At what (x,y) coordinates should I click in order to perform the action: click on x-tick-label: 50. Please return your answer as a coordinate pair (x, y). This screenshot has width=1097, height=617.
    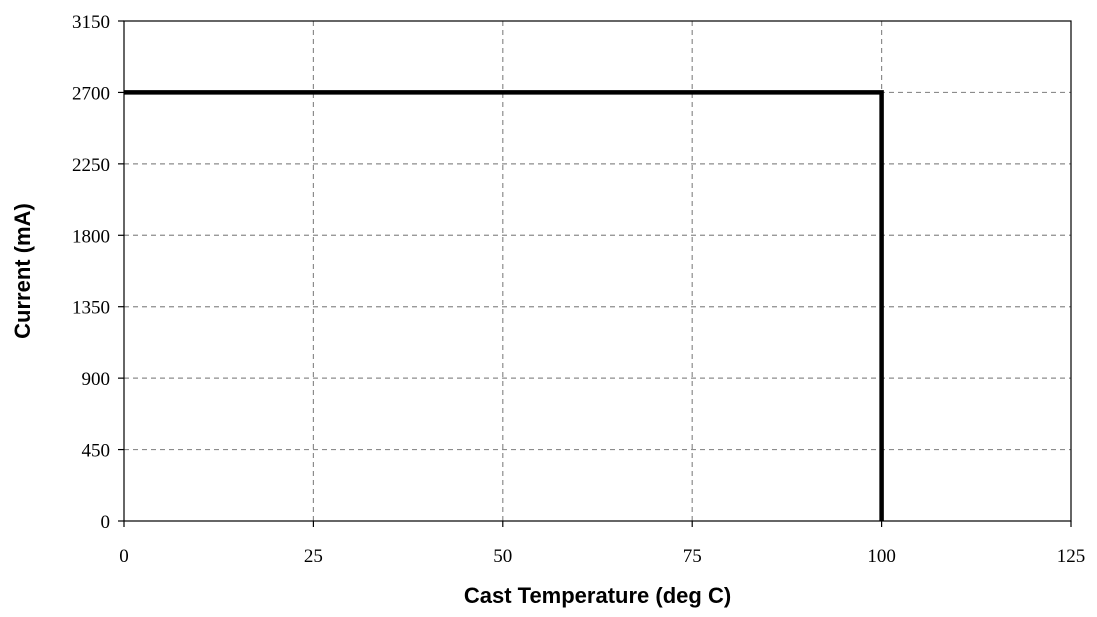
    Looking at the image, I should click on (502, 556).